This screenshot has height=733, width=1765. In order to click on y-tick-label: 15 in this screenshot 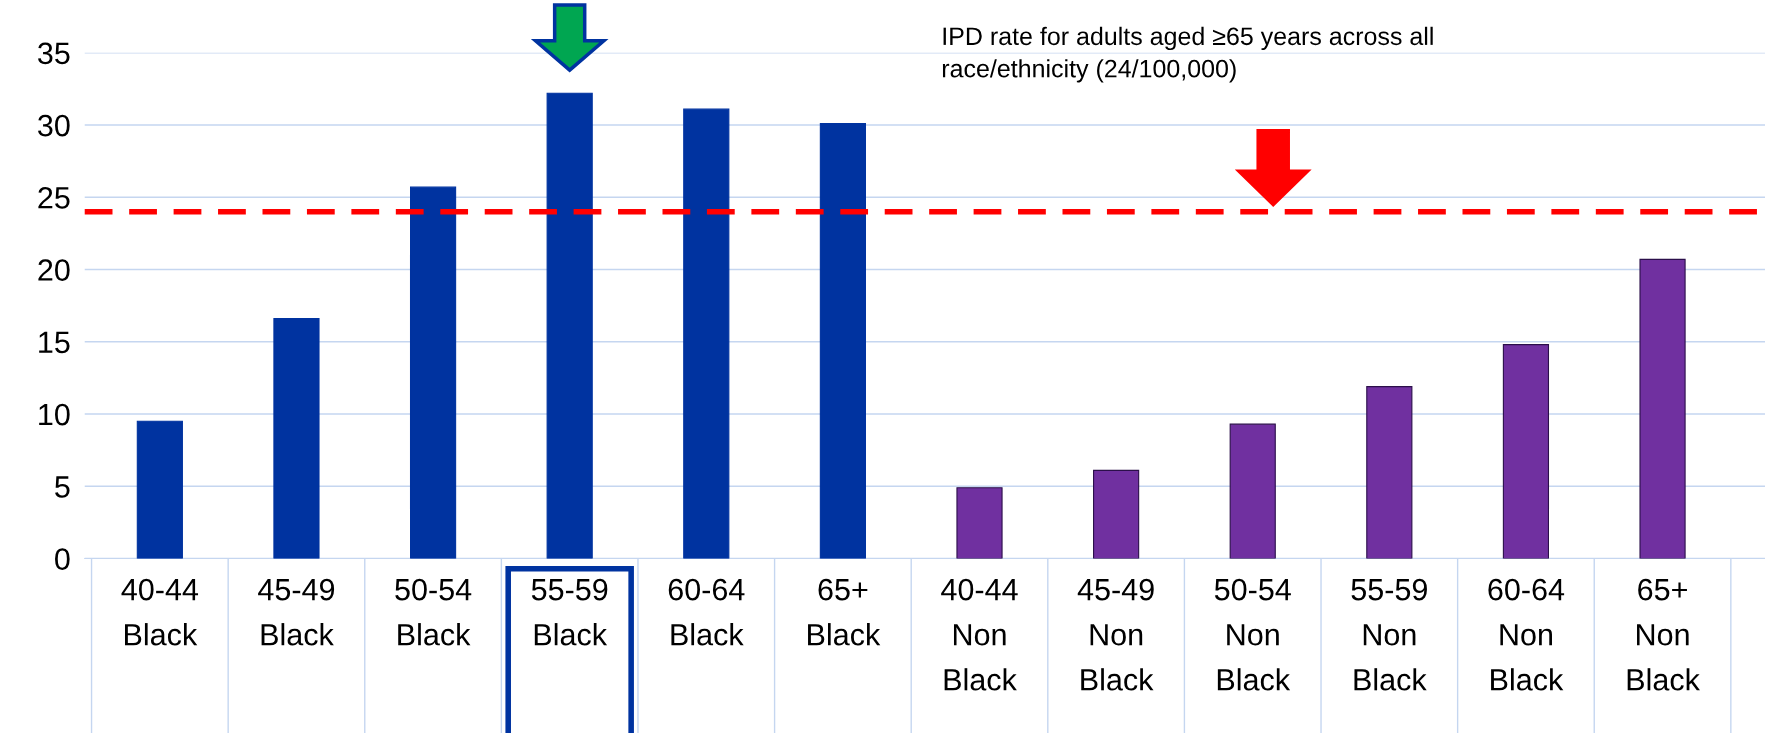, I will do `click(54, 342)`.